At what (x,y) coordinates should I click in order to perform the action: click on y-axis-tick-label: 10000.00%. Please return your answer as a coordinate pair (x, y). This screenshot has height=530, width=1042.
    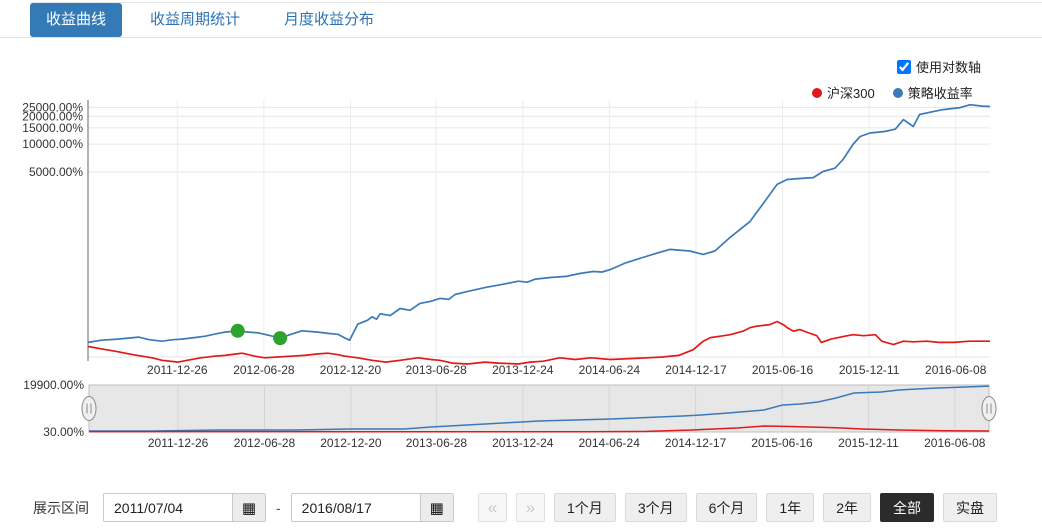
    Looking at the image, I should click on (52, 144).